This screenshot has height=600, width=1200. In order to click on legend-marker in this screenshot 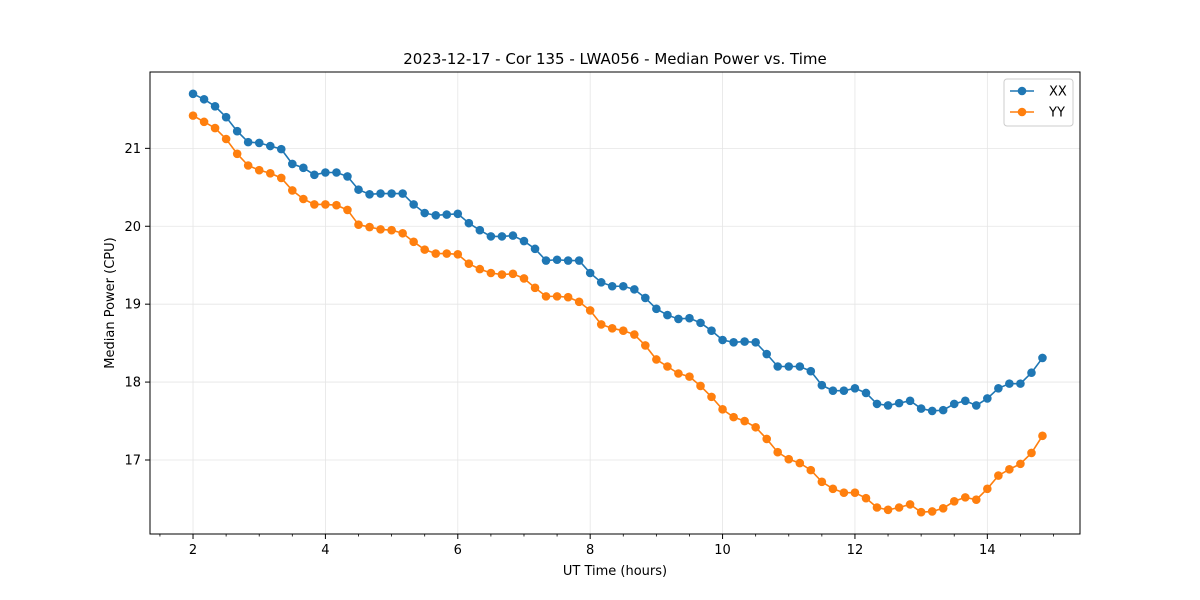, I will do `click(1022, 112)`.